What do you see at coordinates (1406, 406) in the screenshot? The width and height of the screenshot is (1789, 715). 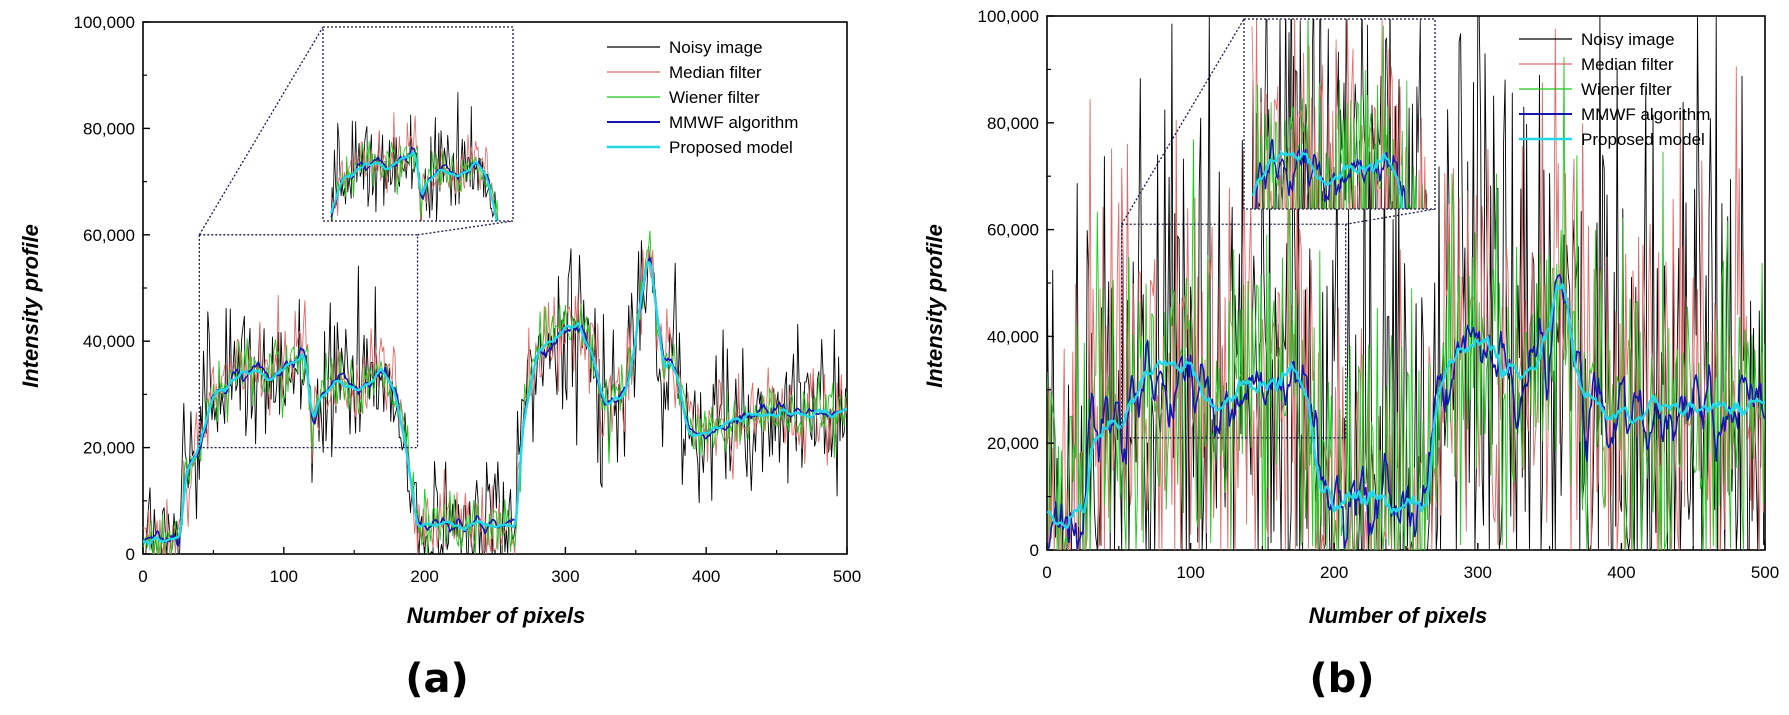 I see `series-line-proposed-model` at bounding box center [1406, 406].